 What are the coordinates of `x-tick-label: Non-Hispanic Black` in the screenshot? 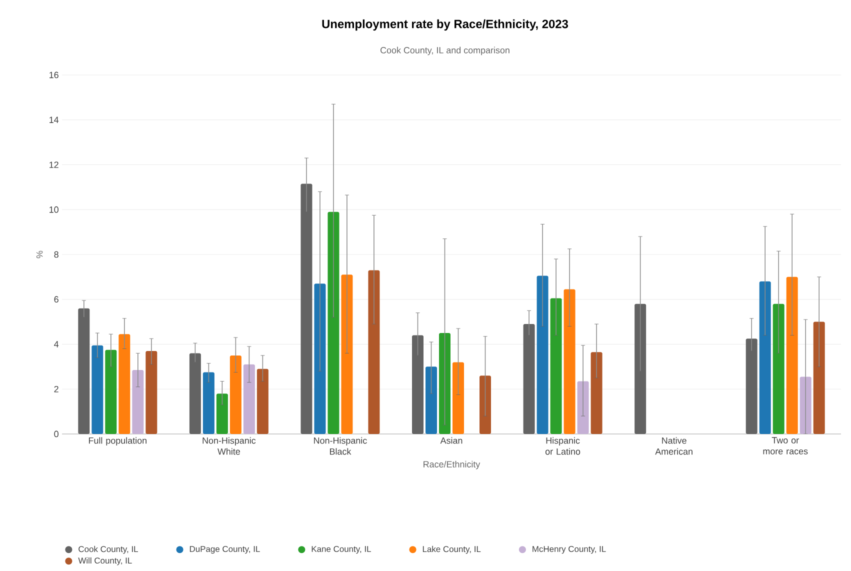 It's located at (340, 446).